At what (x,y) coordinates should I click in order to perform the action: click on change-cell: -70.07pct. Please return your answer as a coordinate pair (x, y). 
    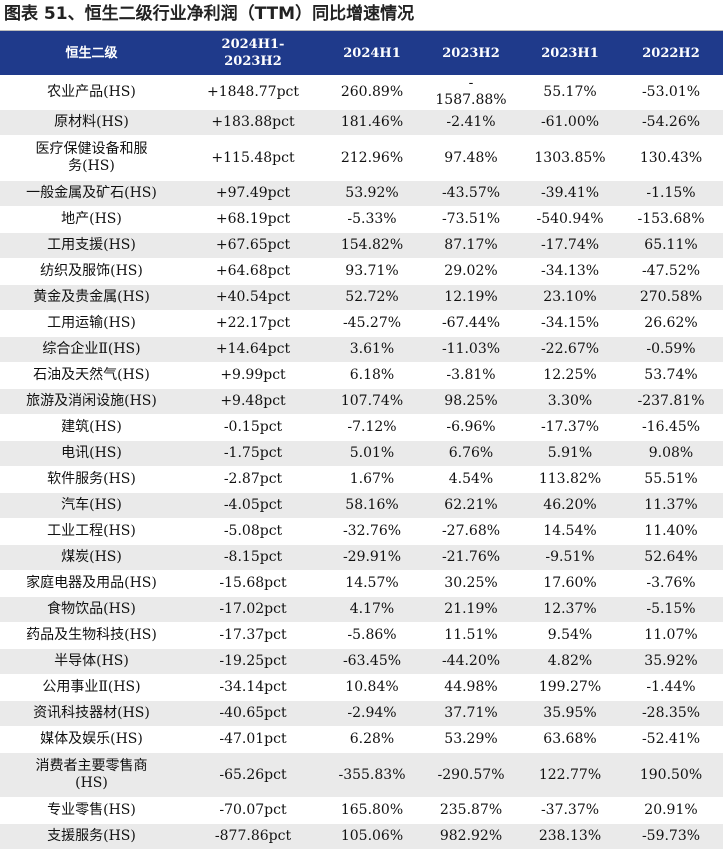
    Looking at the image, I should click on (253, 810).